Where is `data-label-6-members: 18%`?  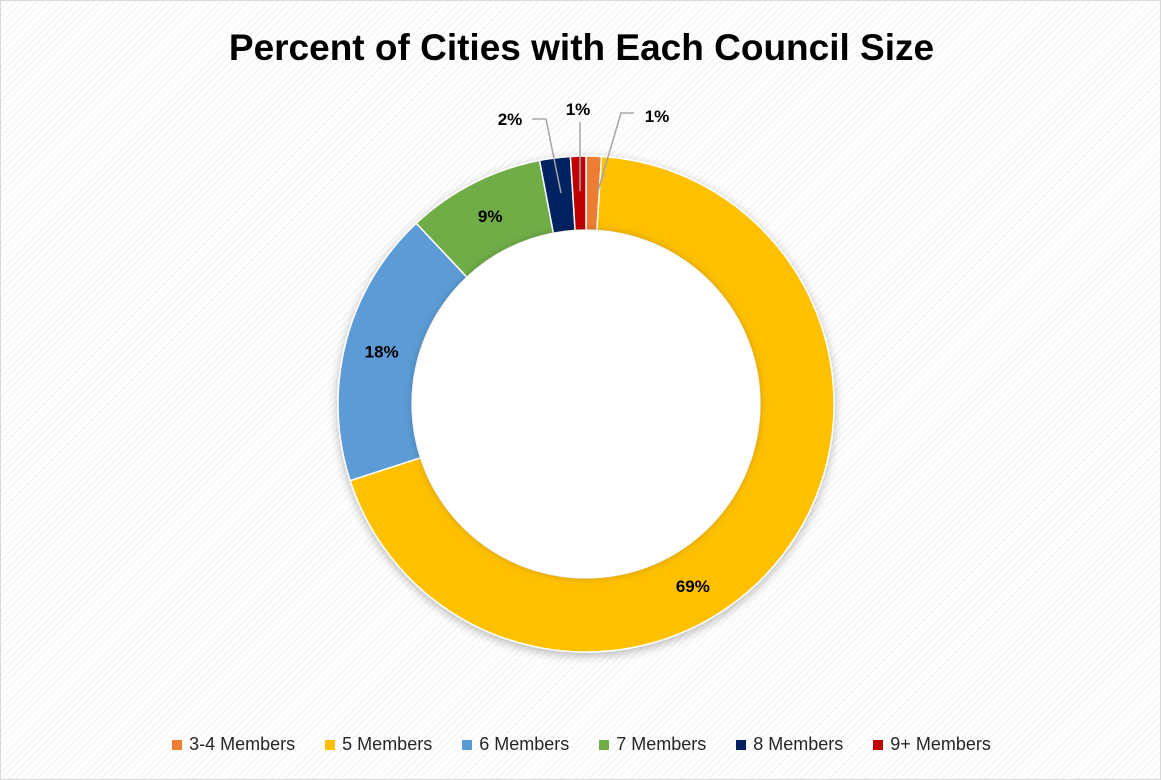 data-label-6-members: 18% is located at coordinates (382, 352).